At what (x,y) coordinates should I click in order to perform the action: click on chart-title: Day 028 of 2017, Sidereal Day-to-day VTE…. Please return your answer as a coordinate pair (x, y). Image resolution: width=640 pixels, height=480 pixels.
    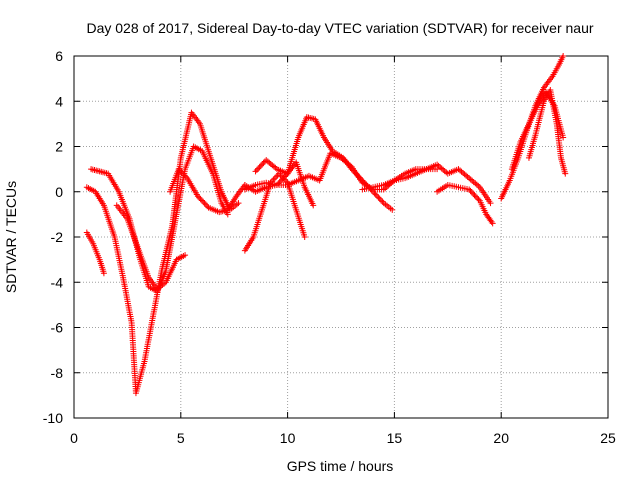
    Looking at the image, I should click on (339, 28).